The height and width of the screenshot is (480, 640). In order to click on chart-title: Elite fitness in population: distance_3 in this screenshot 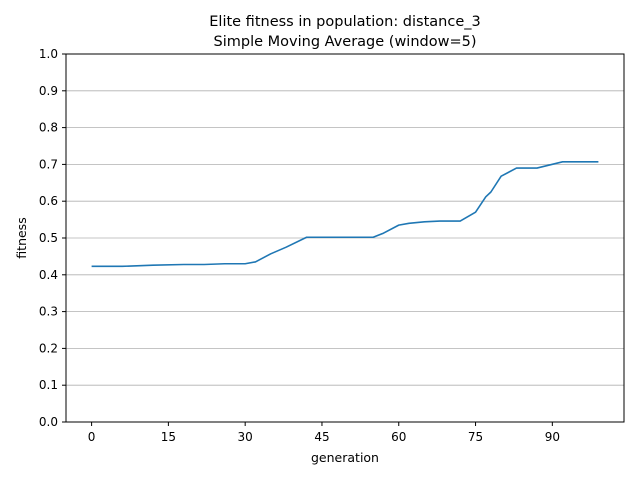, I will do `click(344, 22)`.